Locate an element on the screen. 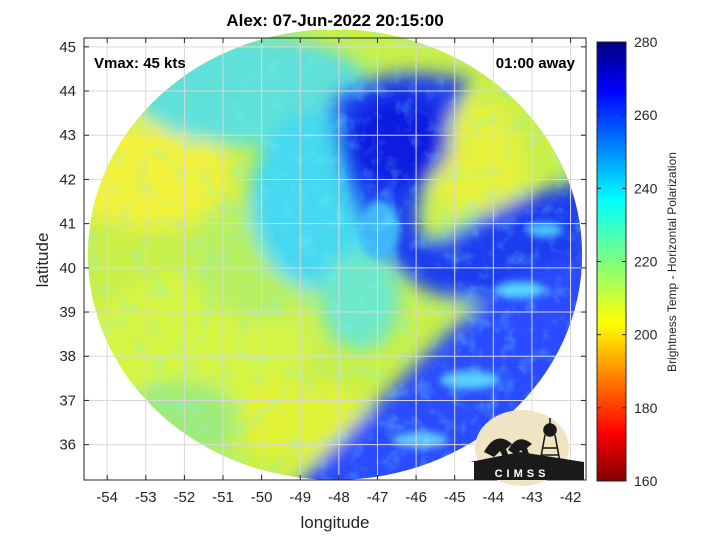 The height and width of the screenshot is (540, 720). y-tick-label: 38 is located at coordinates (67, 356).